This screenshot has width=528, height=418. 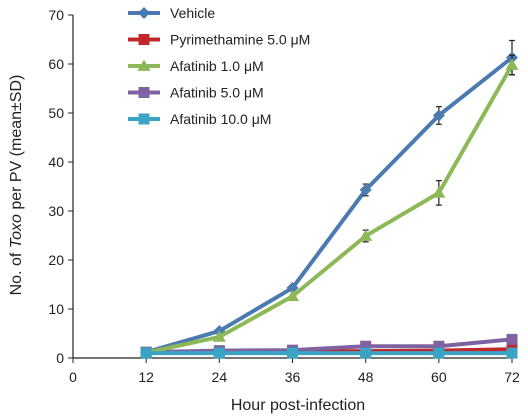 I want to click on legend-item: Pyrimethamine 5.0 μM, so click(x=219, y=40).